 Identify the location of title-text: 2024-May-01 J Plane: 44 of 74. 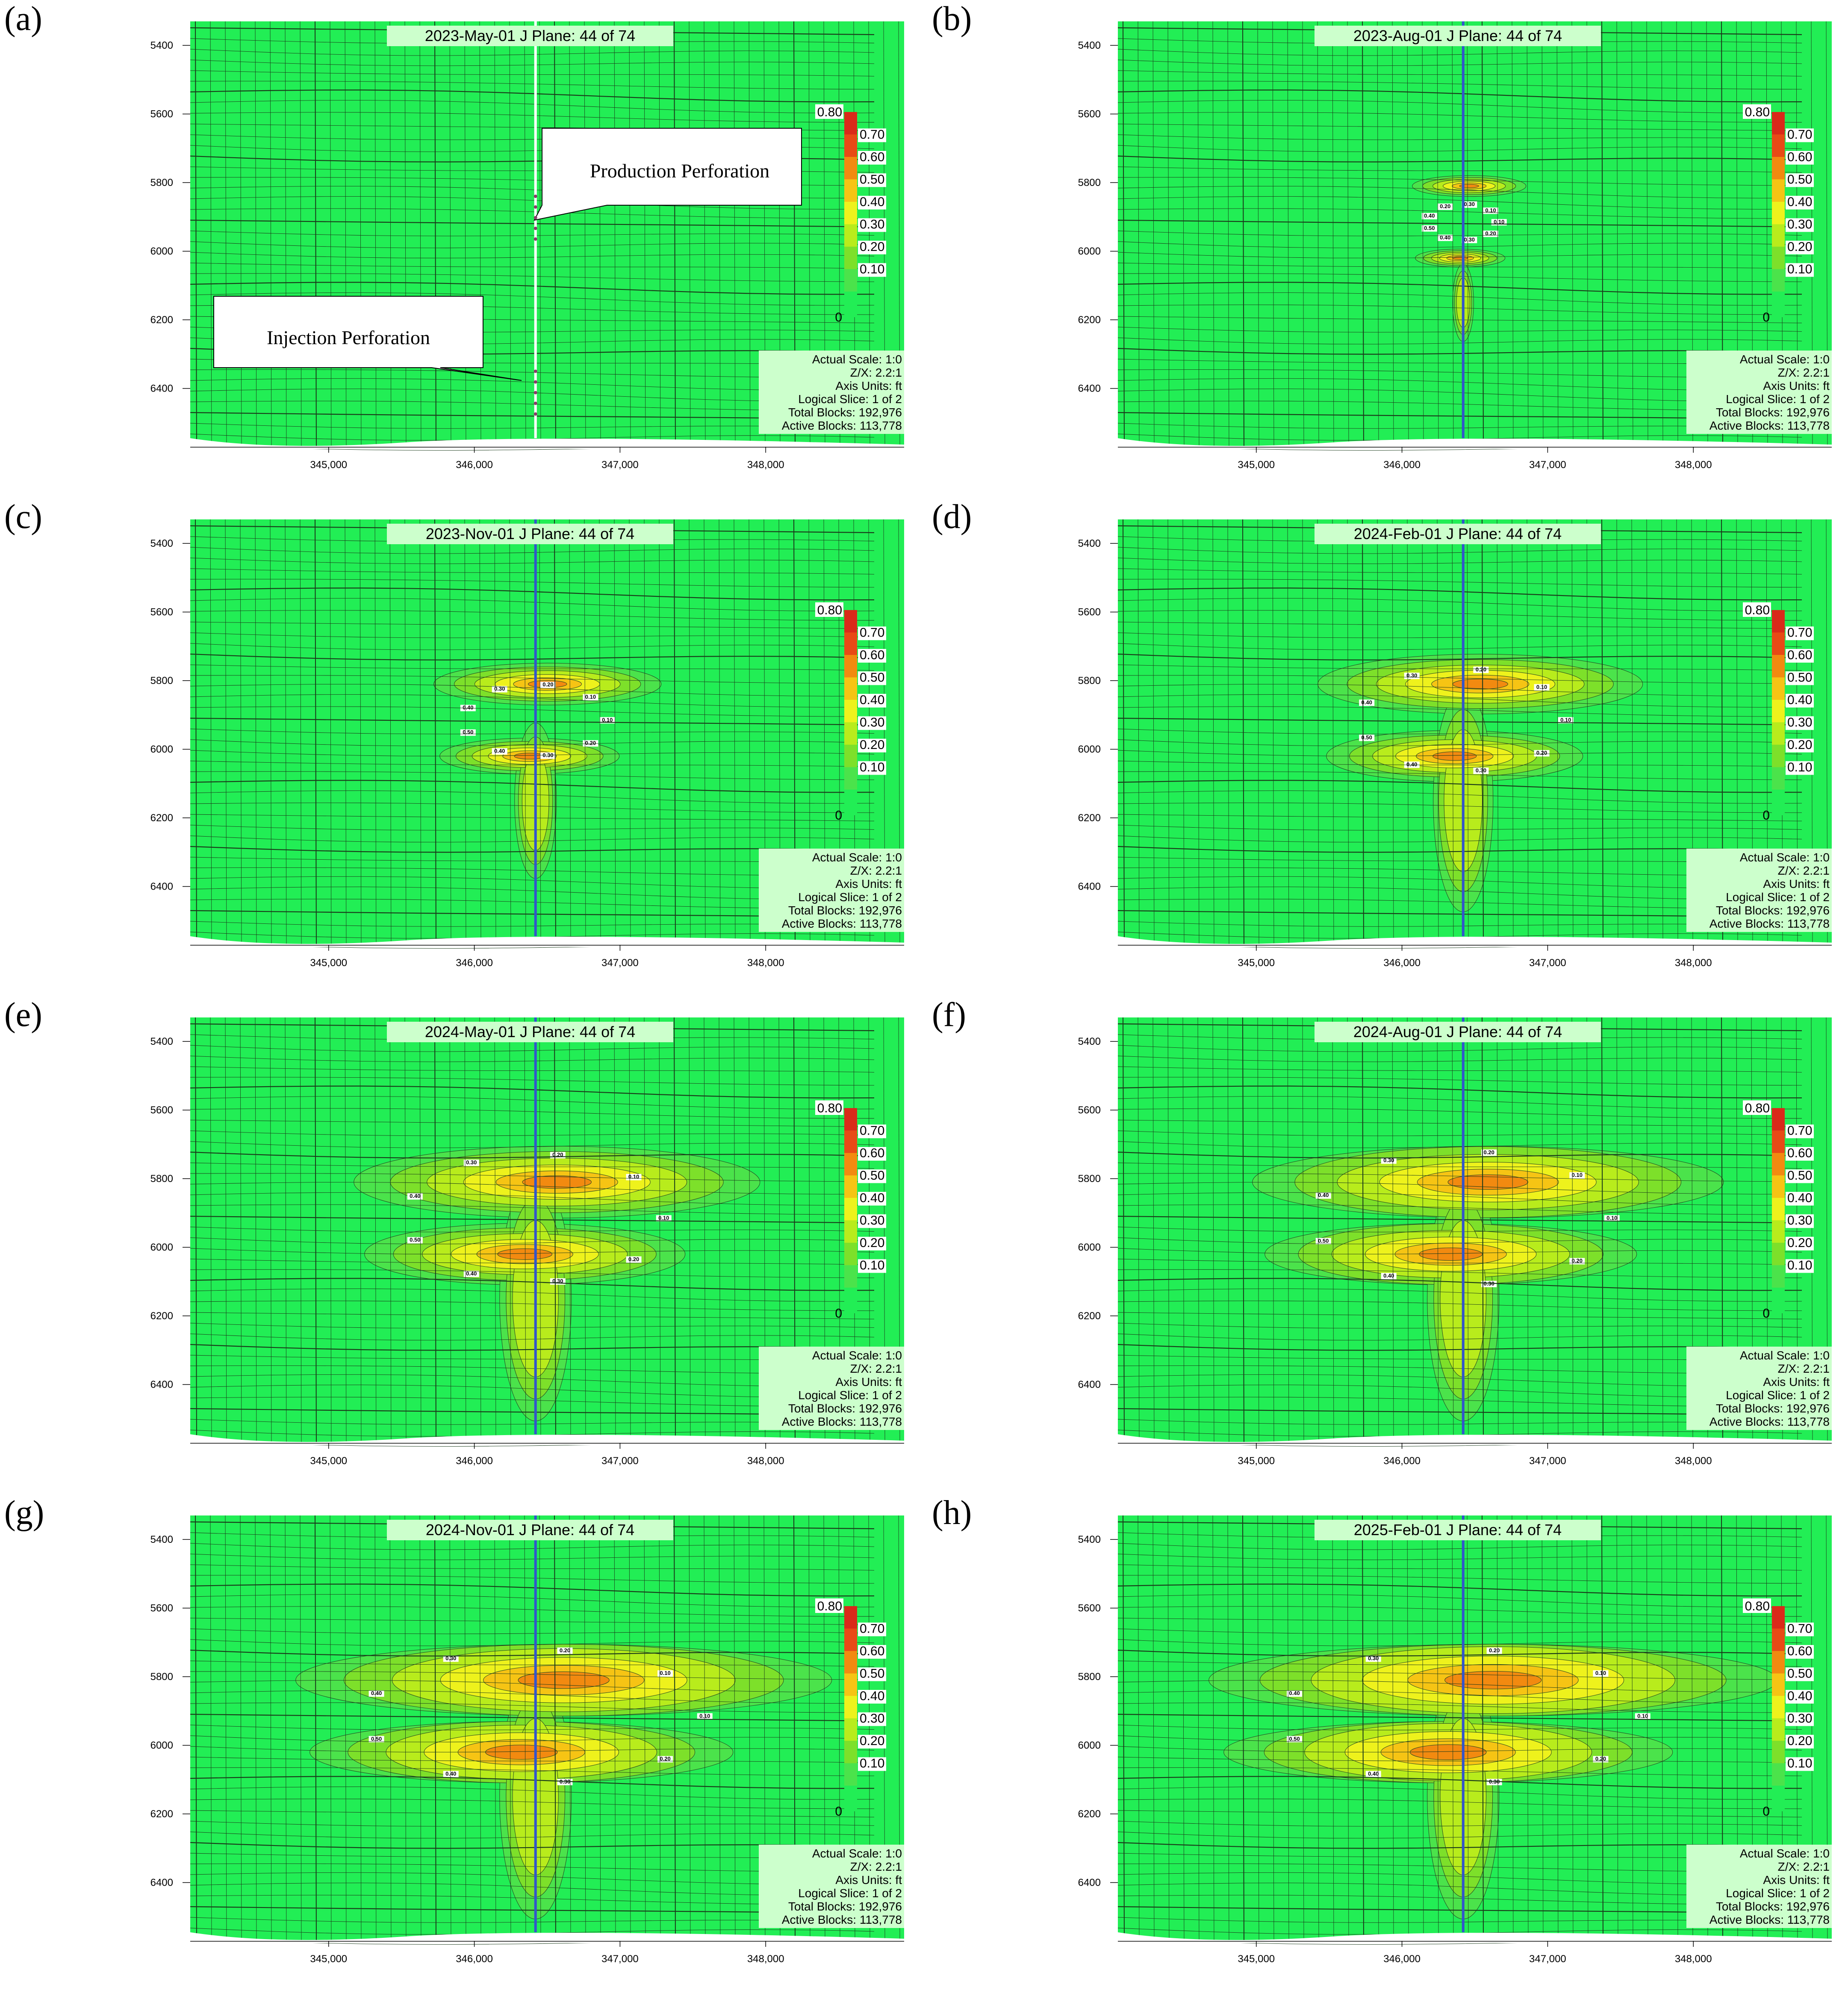
(530, 1032).